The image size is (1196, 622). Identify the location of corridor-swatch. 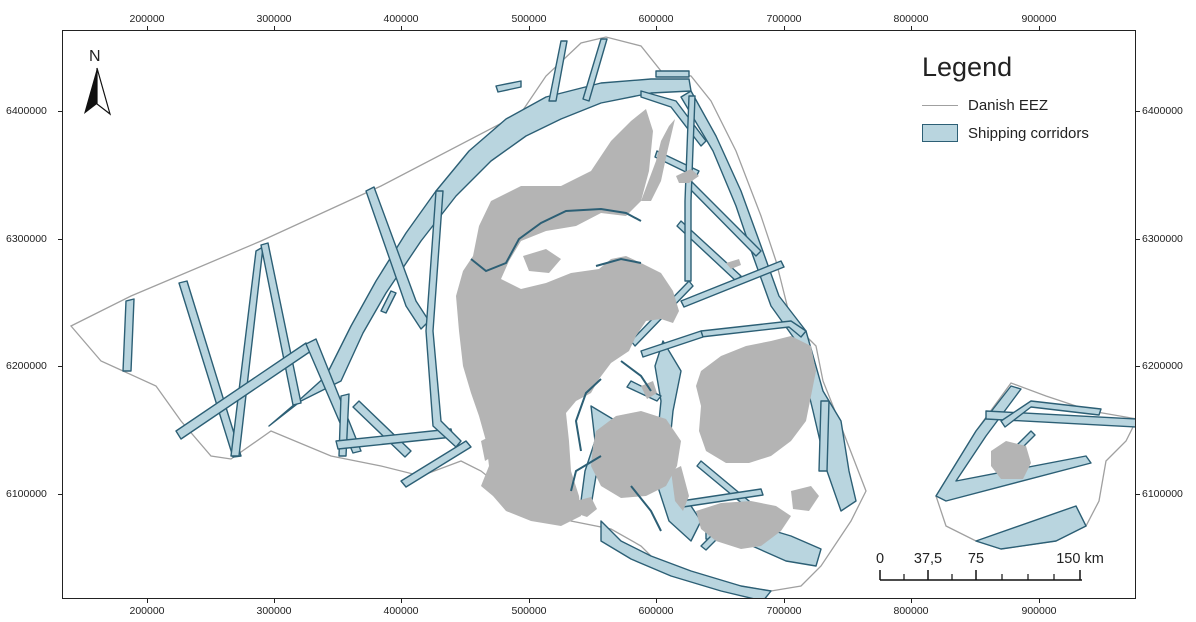
(940, 133).